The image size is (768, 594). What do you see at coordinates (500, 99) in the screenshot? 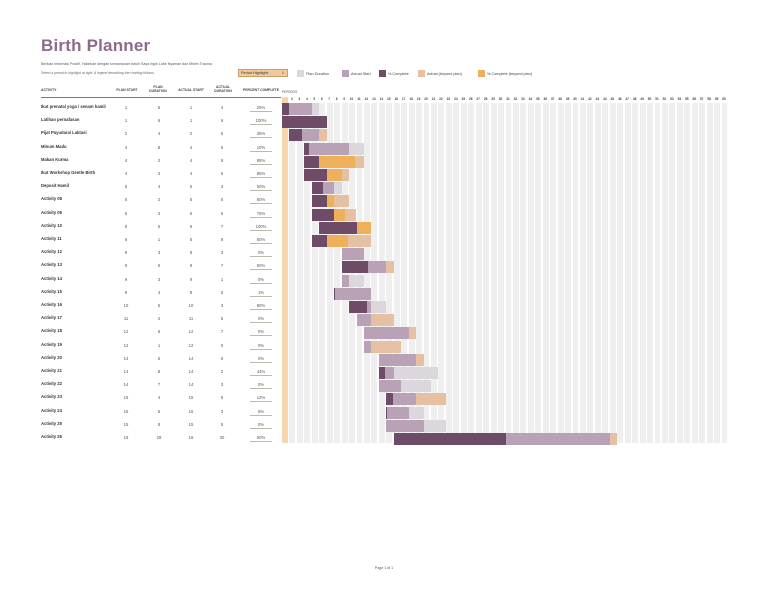
I see `period-number: 30` at bounding box center [500, 99].